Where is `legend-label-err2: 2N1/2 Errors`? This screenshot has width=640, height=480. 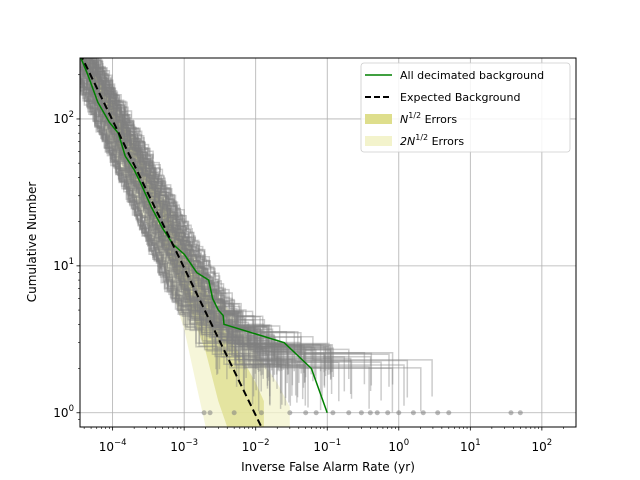
legend-label-err2: 2N1/2 Errors is located at coordinates (432, 140).